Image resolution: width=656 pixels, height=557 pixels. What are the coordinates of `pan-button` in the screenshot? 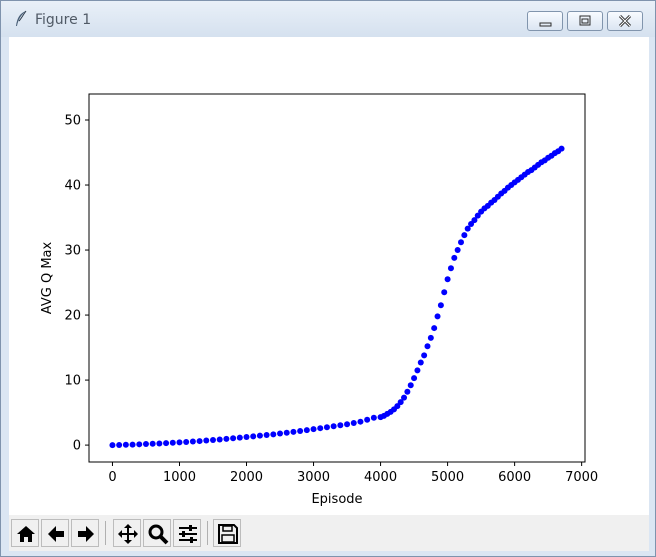 It's located at (127, 533).